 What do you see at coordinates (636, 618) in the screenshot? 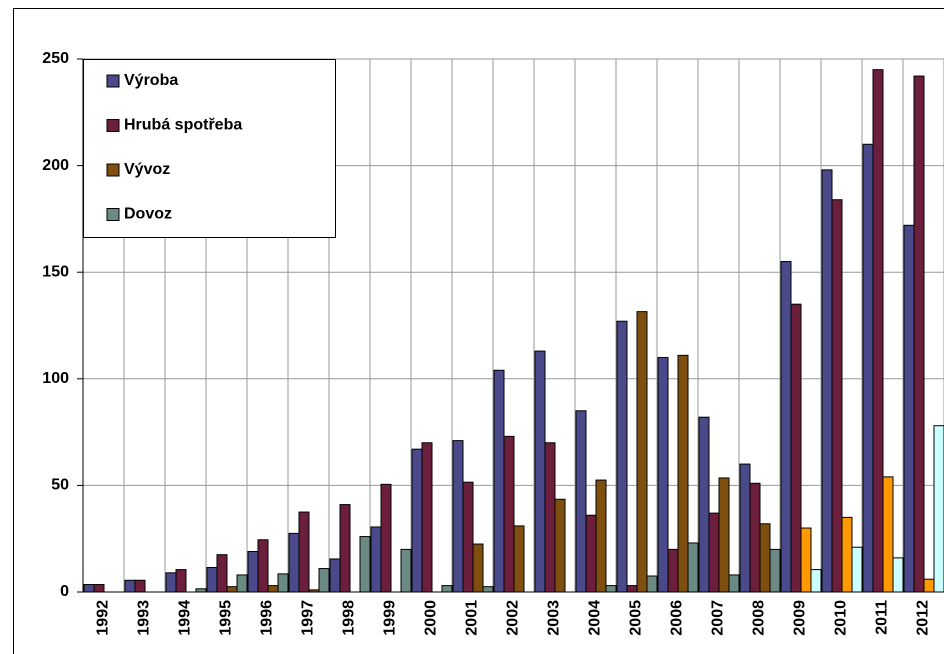
I see `x-tick-label: 2005` at bounding box center [636, 618].